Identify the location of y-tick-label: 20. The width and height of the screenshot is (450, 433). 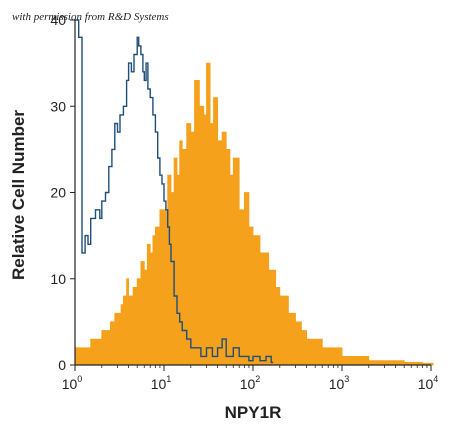
(58, 193).